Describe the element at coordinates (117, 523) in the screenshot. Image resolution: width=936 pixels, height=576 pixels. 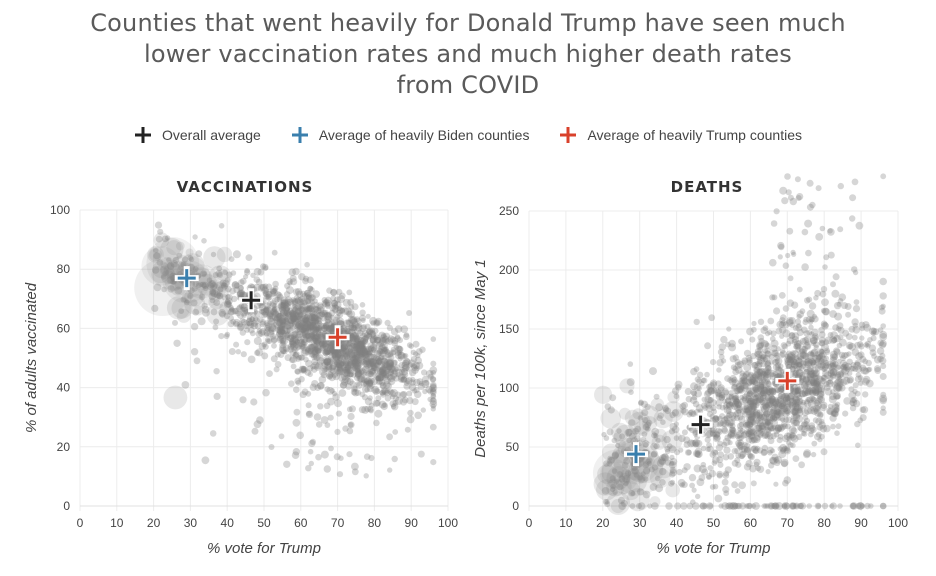
I see `x-tick-label: 10` at that location.